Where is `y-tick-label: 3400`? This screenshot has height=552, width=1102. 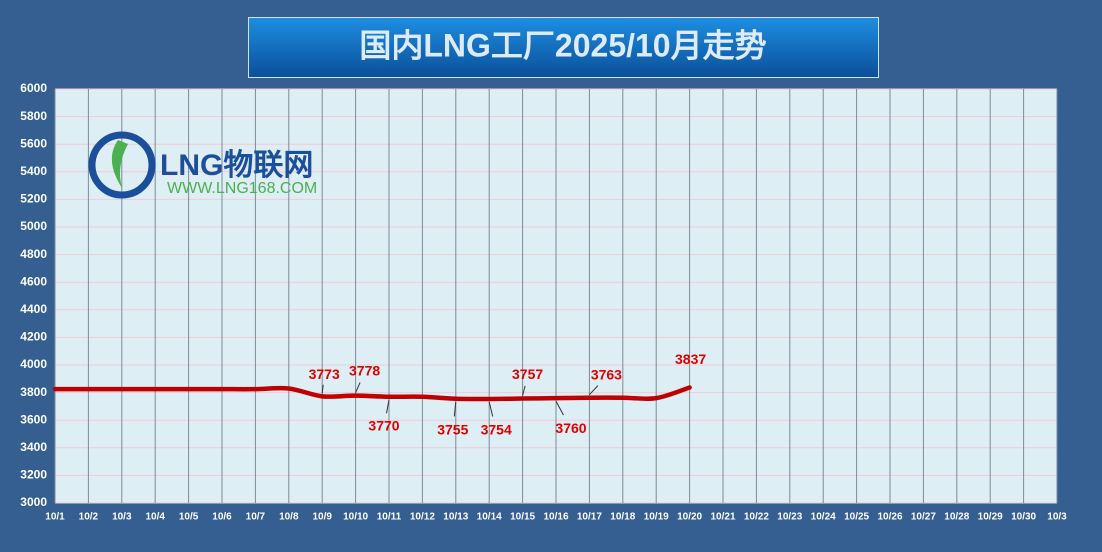
y-tick-label: 3400 is located at coordinates (33, 447).